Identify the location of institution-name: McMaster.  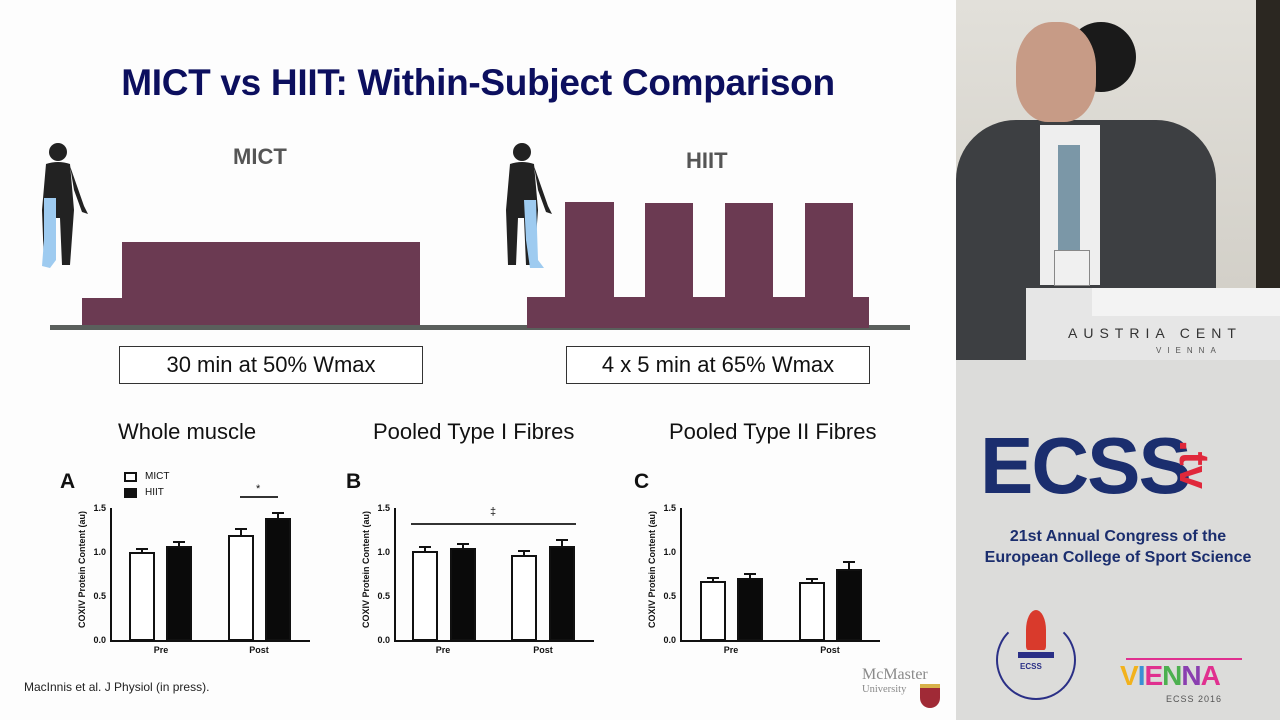
(895, 674).